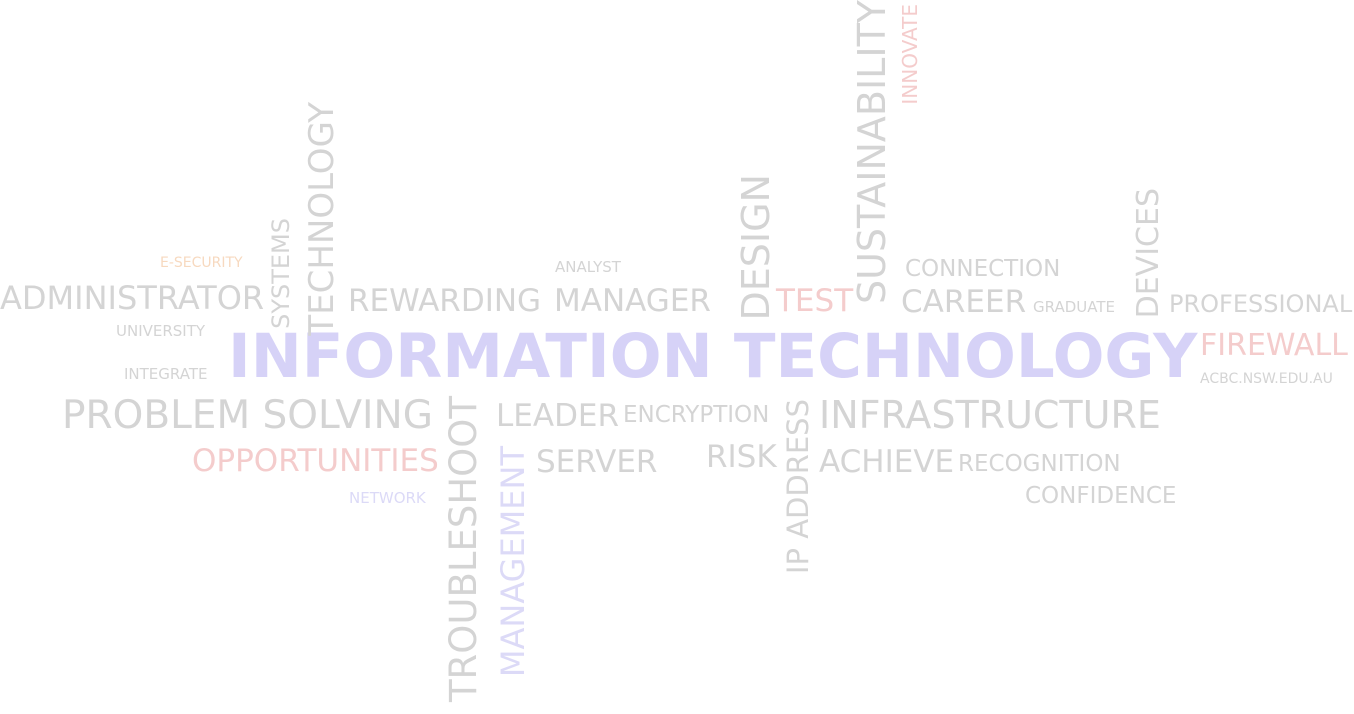  Describe the element at coordinates (161, 331) in the screenshot. I see `word-university: UNIVERSITY` at that location.